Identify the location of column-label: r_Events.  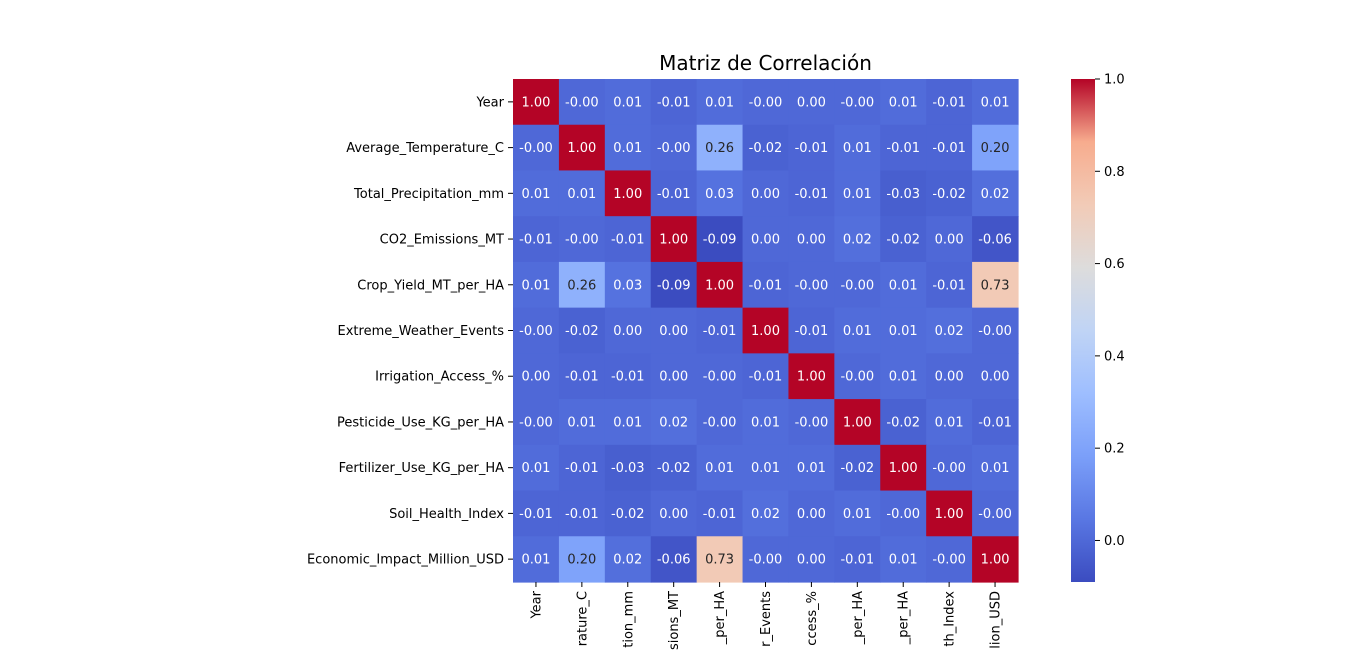
(766, 619).